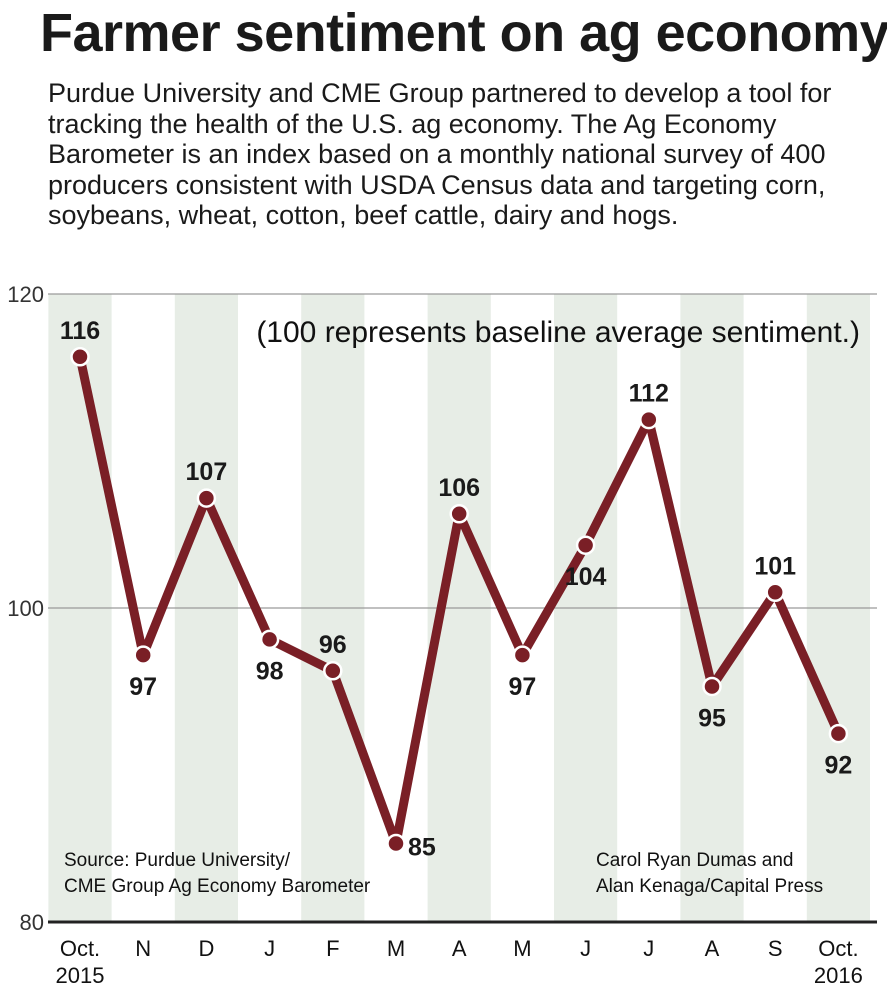 The width and height of the screenshot is (887, 1000). Describe the element at coordinates (25, 294) in the screenshot. I see `y-tick-label: 120` at that location.